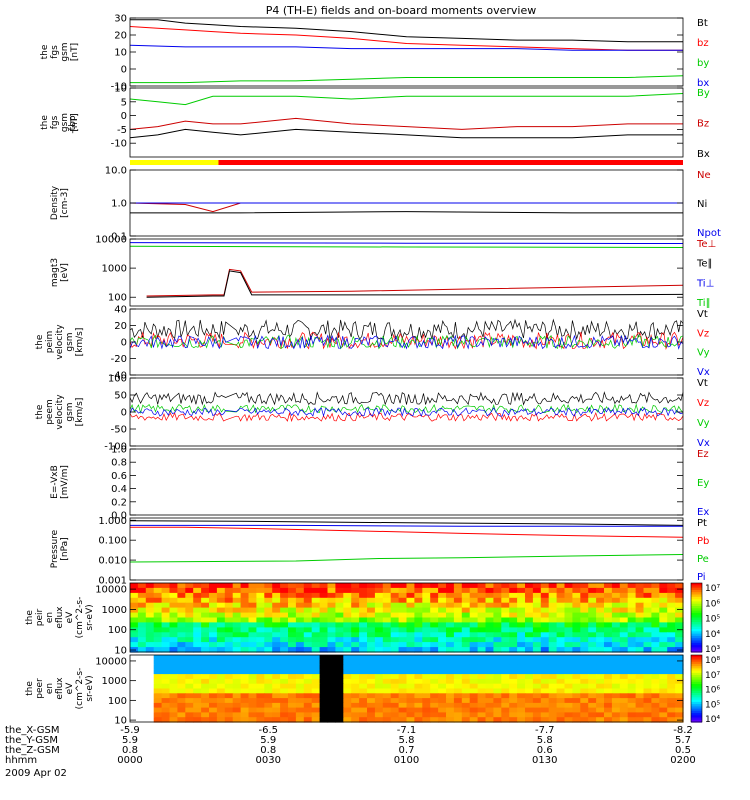 The height and width of the screenshot is (800, 750). I want to click on y-tick-label: 0.6, so click(119, 476).